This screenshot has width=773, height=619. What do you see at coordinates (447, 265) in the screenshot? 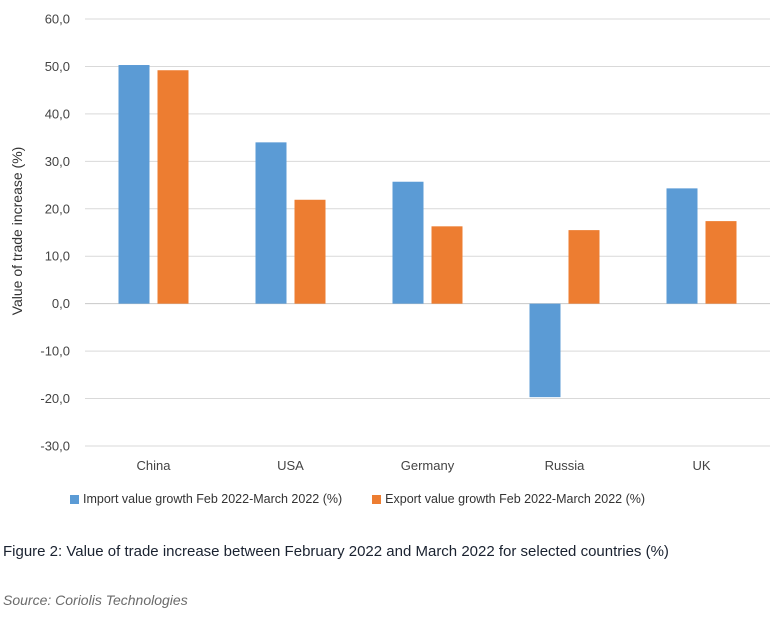
I see `bar-export-germany` at bounding box center [447, 265].